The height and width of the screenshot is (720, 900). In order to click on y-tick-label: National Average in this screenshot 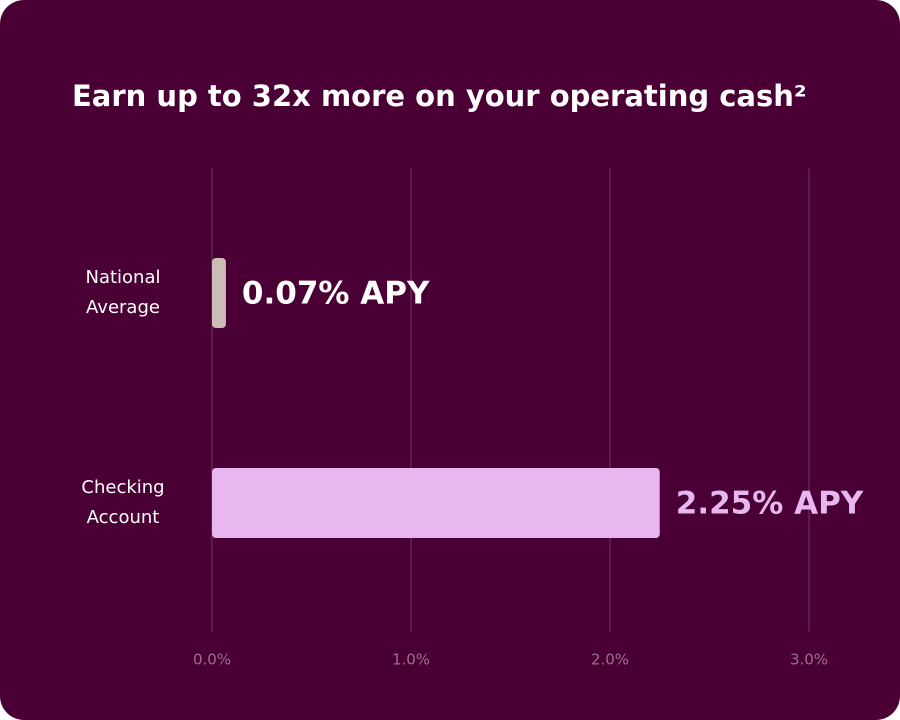, I will do `click(123, 292)`.